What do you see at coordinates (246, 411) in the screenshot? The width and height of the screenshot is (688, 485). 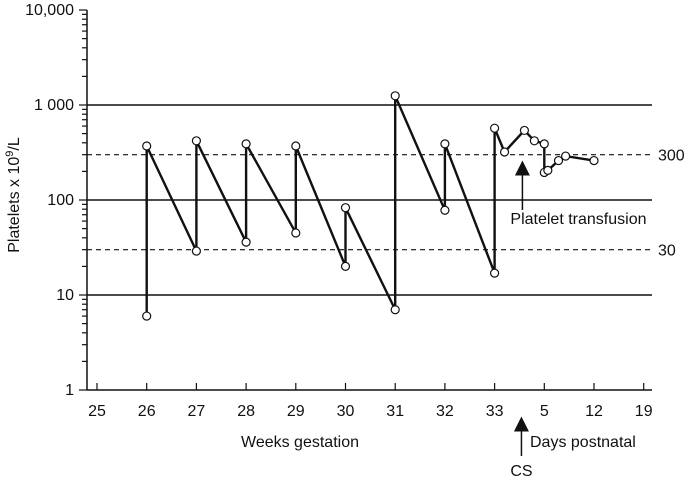 I see `x-tick-label: 28` at bounding box center [246, 411].